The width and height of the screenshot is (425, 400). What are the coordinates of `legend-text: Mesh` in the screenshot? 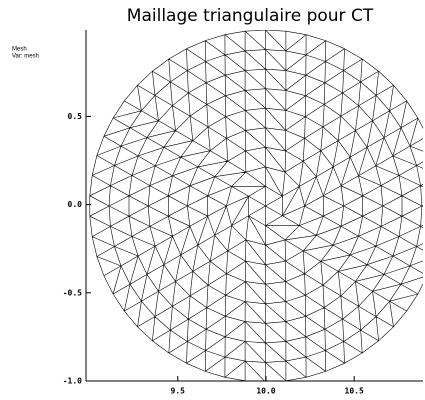 It's located at (19, 50).